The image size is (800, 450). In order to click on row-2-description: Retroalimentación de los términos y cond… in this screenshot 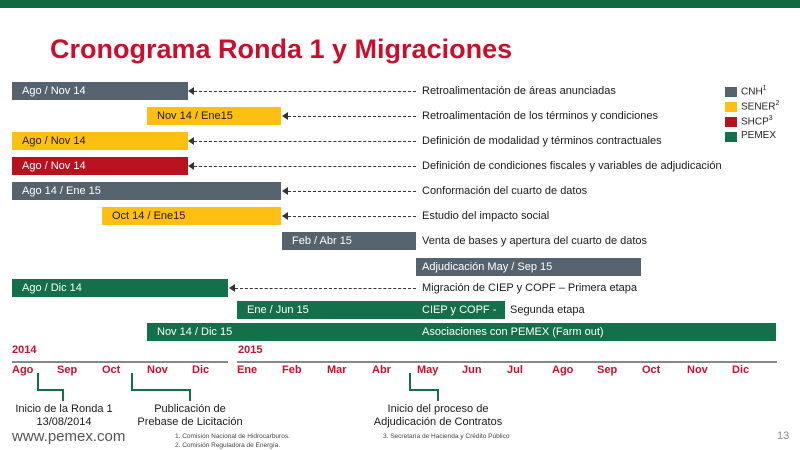, I will do `click(540, 116)`.